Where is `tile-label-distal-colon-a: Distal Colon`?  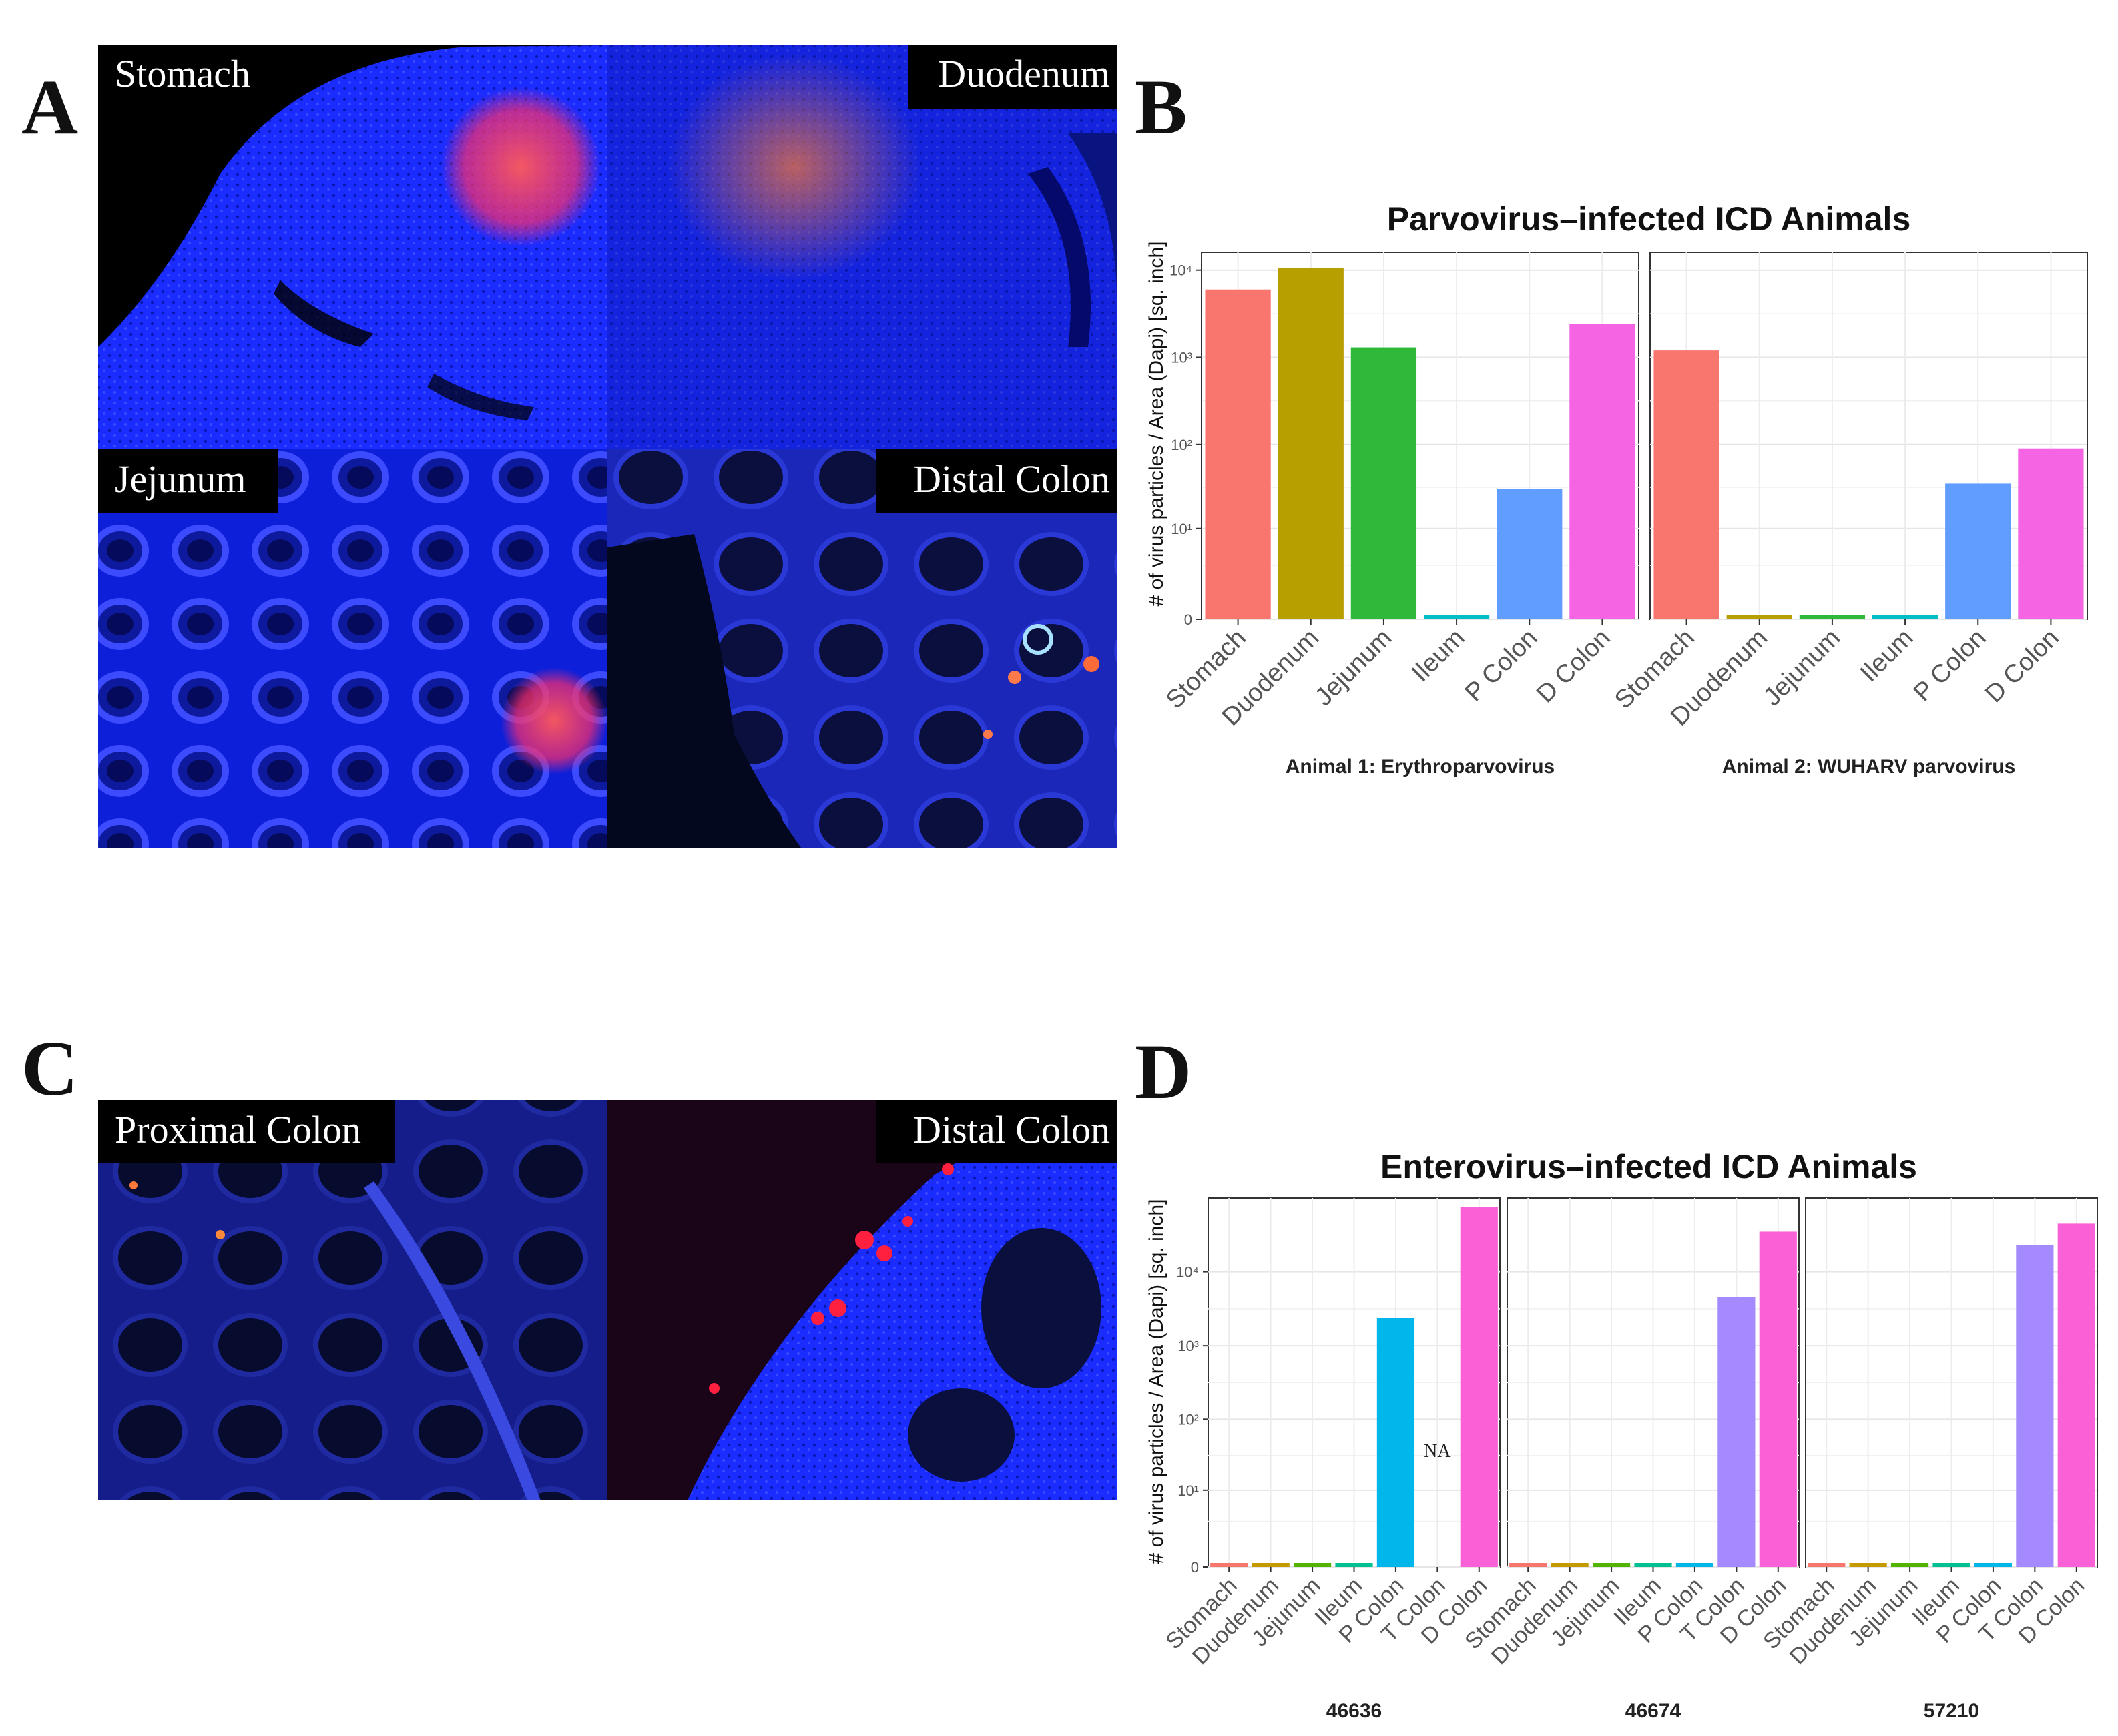 tile-label-distal-colon-a: Distal Colon is located at coordinates (1011, 479).